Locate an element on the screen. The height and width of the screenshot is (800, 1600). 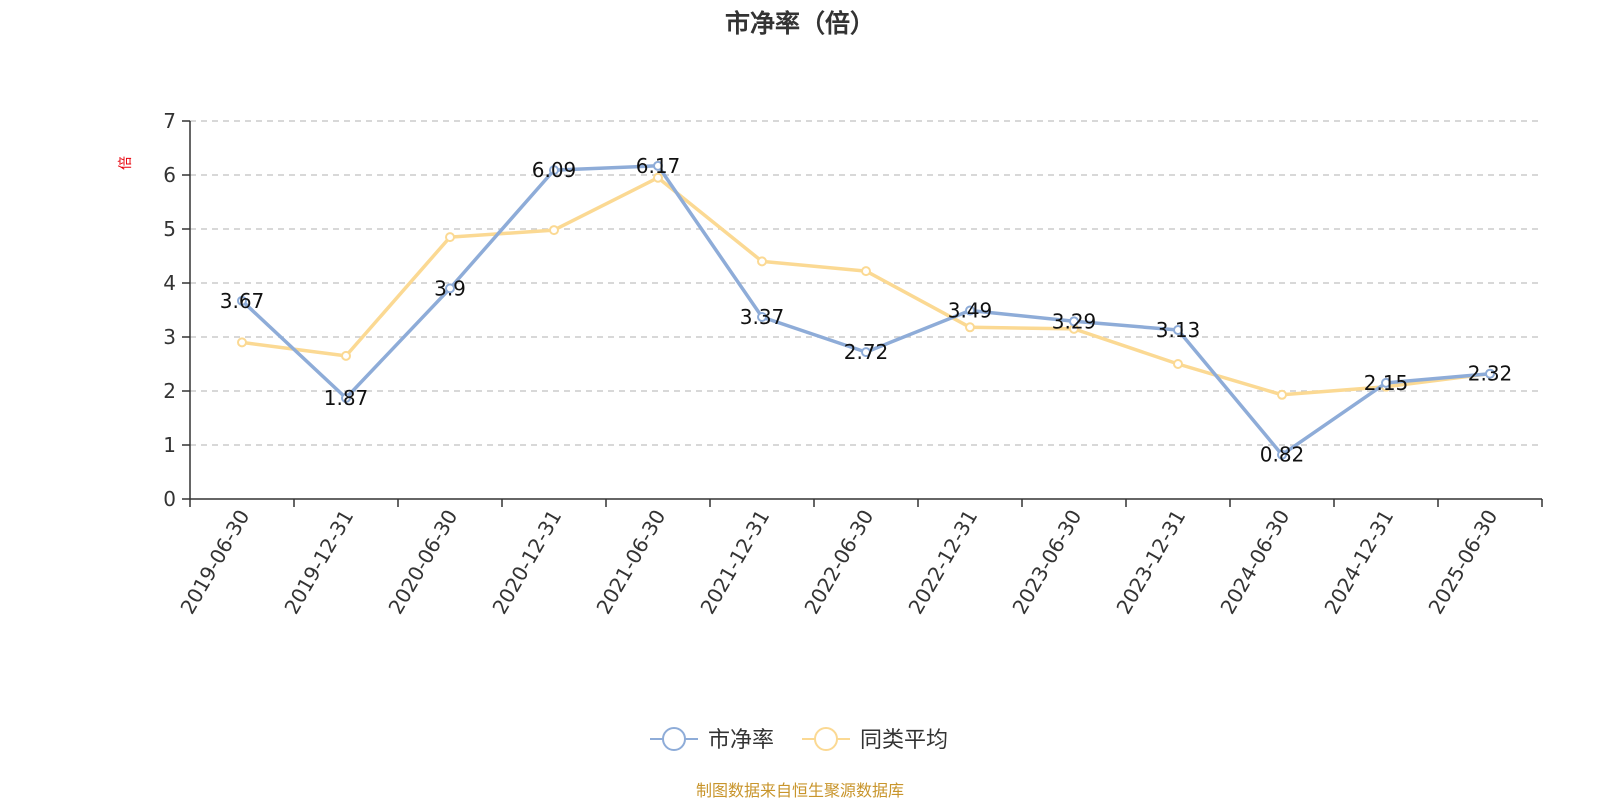
legend-item-1: 同类平均 is located at coordinates (875, 740).